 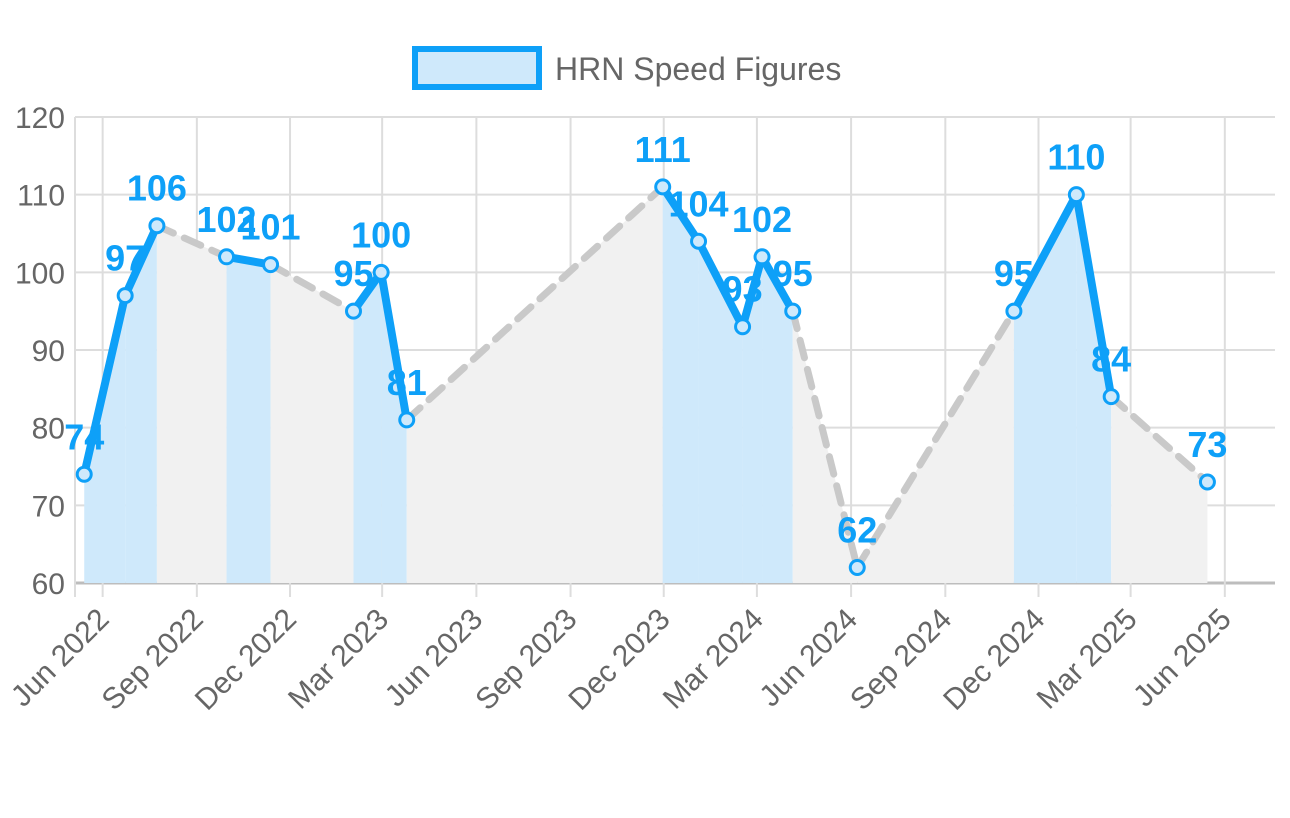 What do you see at coordinates (620, 660) in the screenshot?
I see `x-tick-label: Dec 2023` at bounding box center [620, 660].